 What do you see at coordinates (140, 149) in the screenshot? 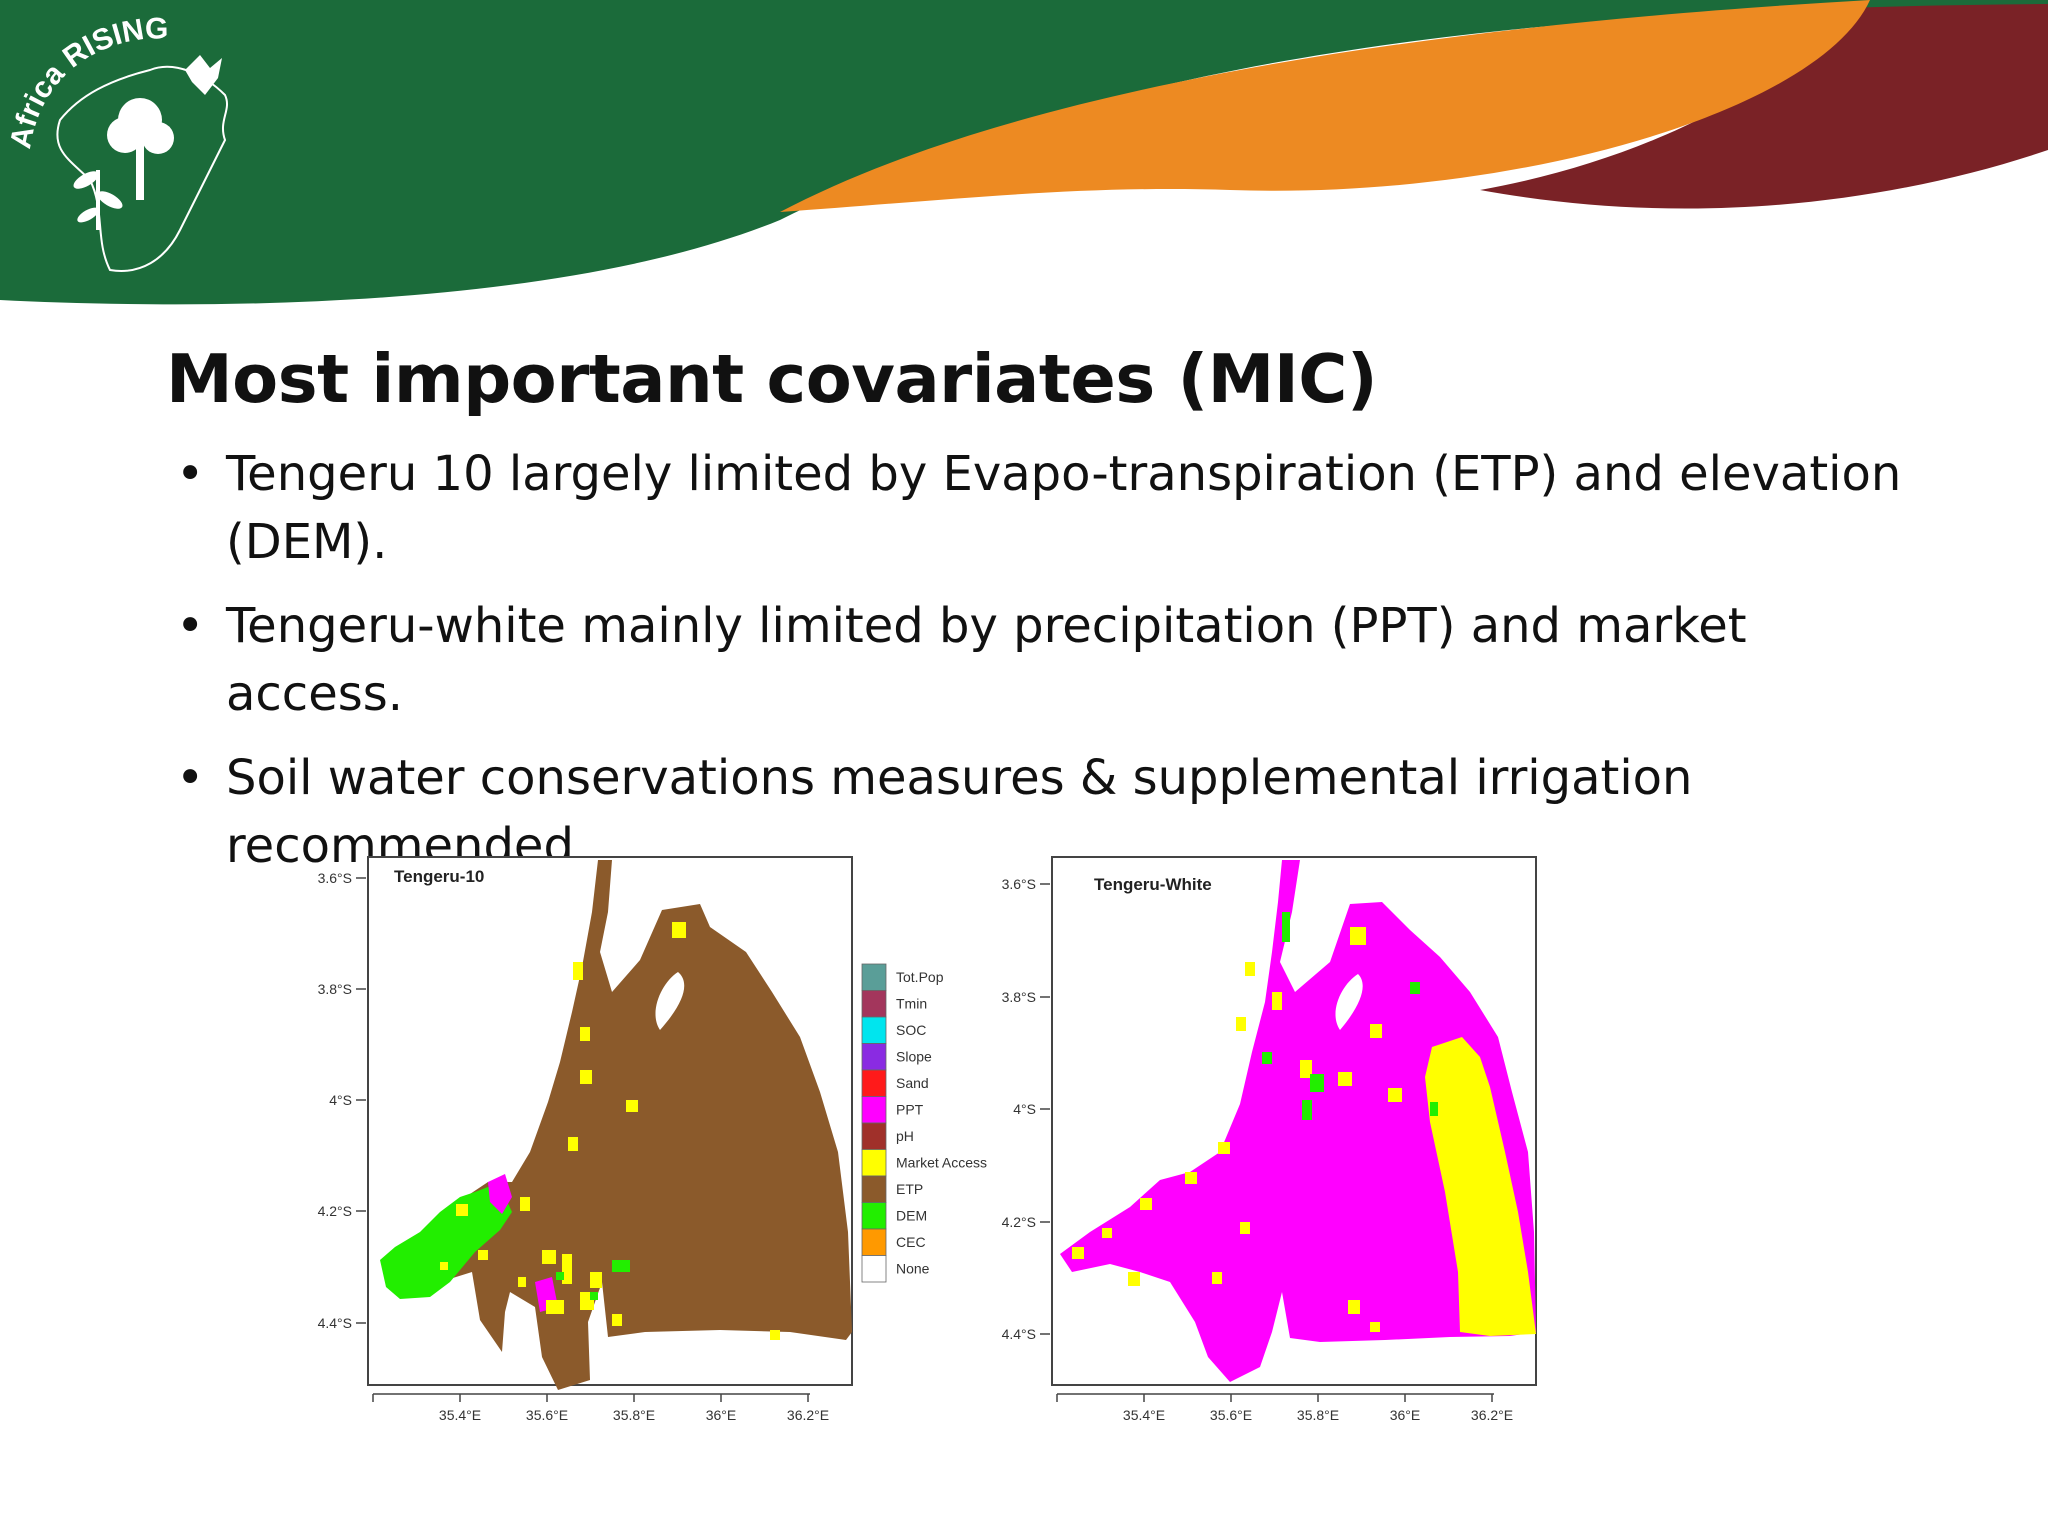
I see `tree-icon` at bounding box center [140, 149].